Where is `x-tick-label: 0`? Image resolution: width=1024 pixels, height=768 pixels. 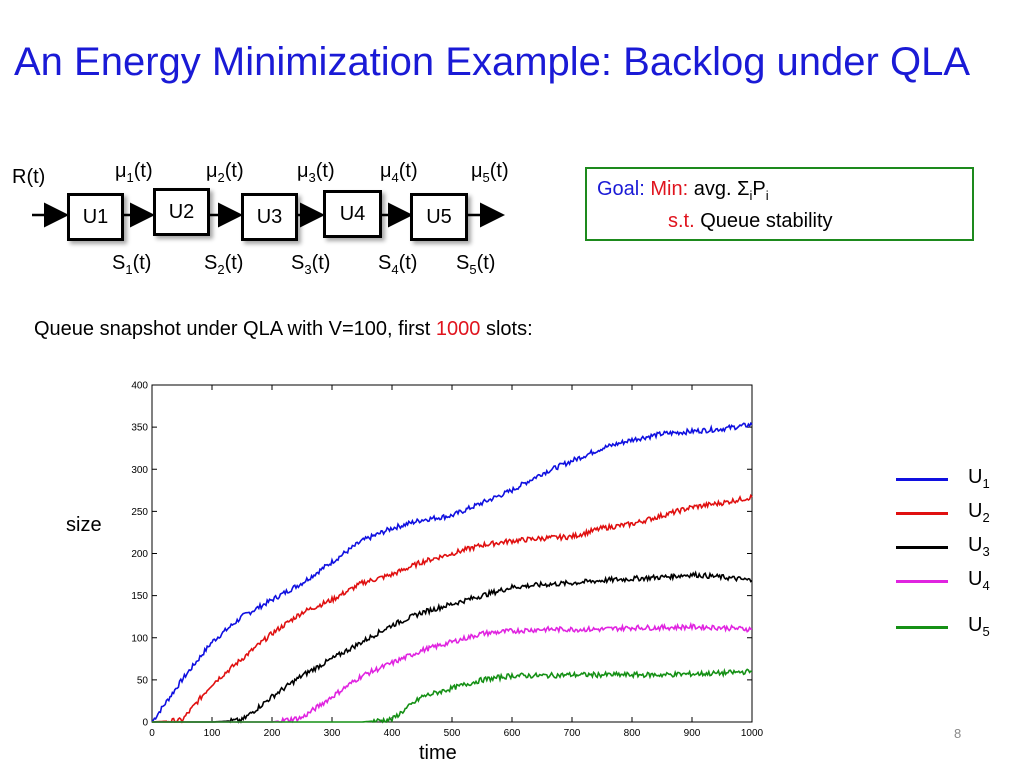 x-tick-label: 0 is located at coordinates (152, 733).